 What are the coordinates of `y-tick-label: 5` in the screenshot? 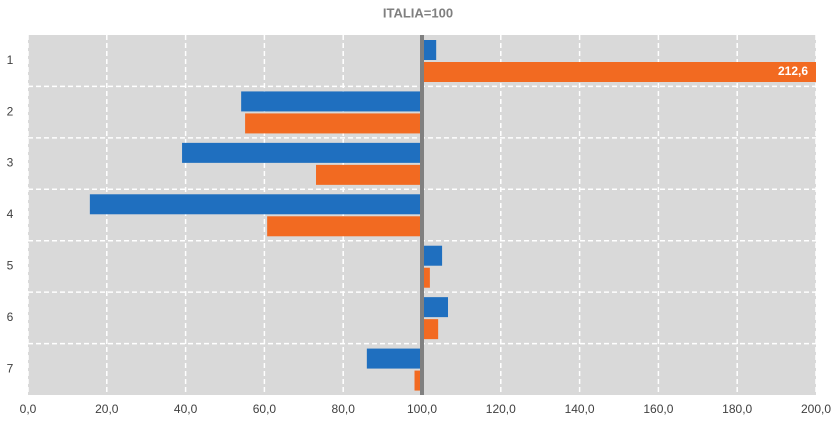 It's located at (10, 266).